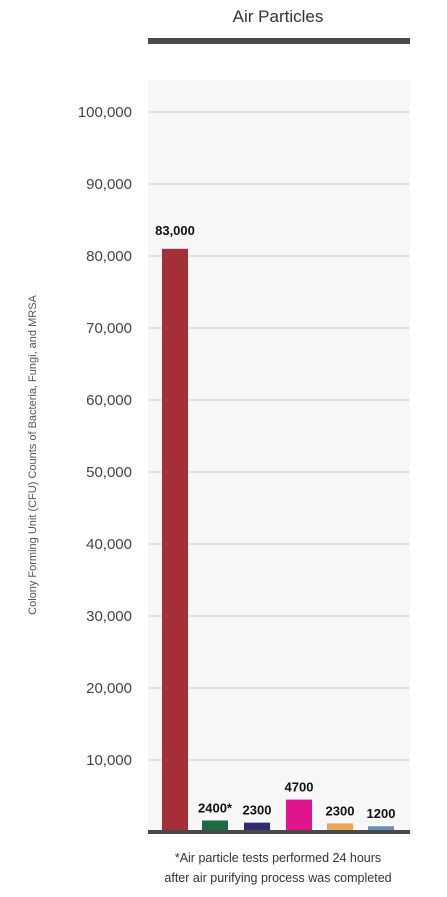 The height and width of the screenshot is (897, 447). What do you see at coordinates (109, 616) in the screenshot?
I see `y-tick-label: 30,000` at bounding box center [109, 616].